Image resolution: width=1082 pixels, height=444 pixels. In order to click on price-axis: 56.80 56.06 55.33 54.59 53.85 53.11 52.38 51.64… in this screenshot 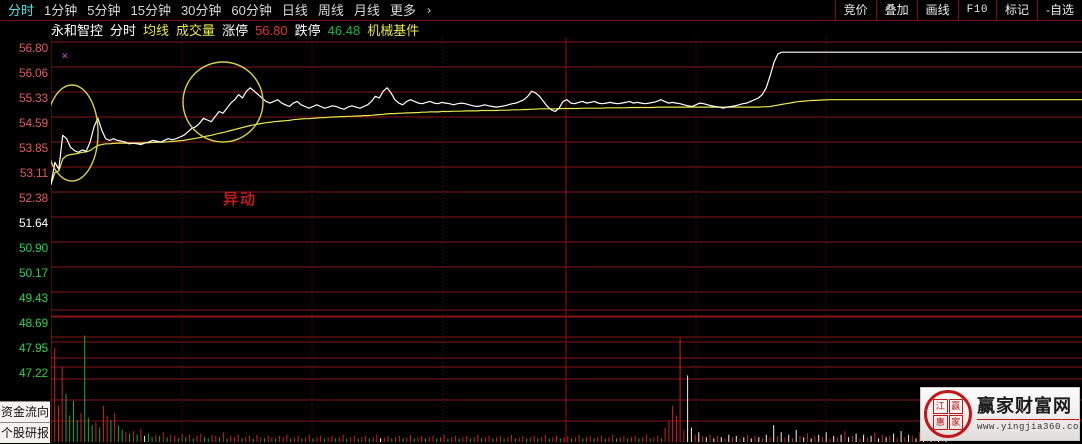, I will do `click(25, 240)`.